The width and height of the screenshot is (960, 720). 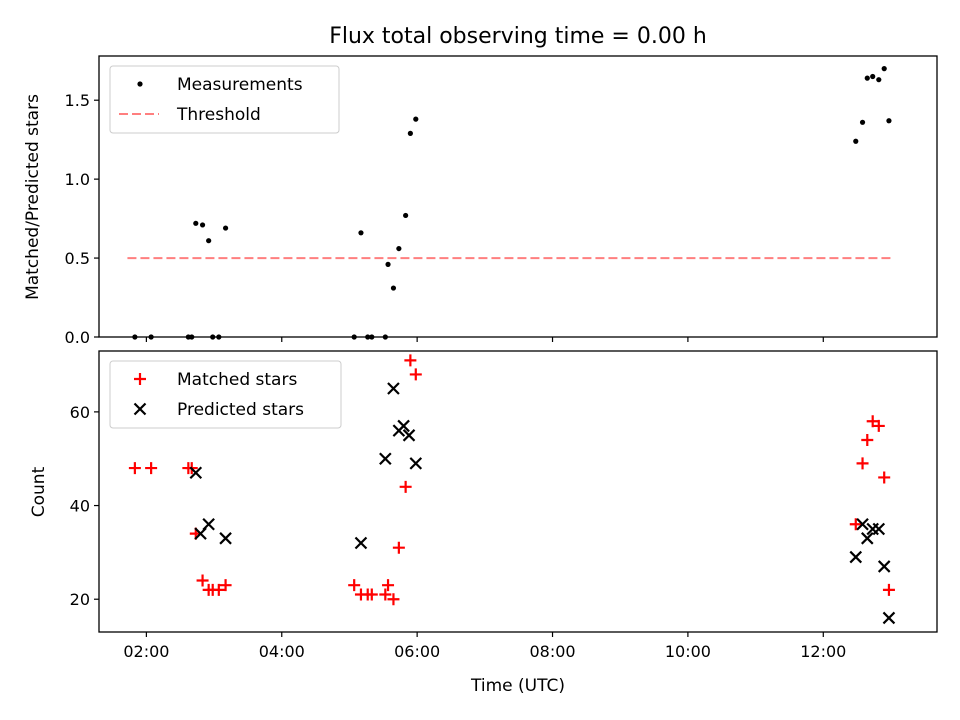 I want to click on x-axis-label: Time (UTC), so click(x=517, y=686).